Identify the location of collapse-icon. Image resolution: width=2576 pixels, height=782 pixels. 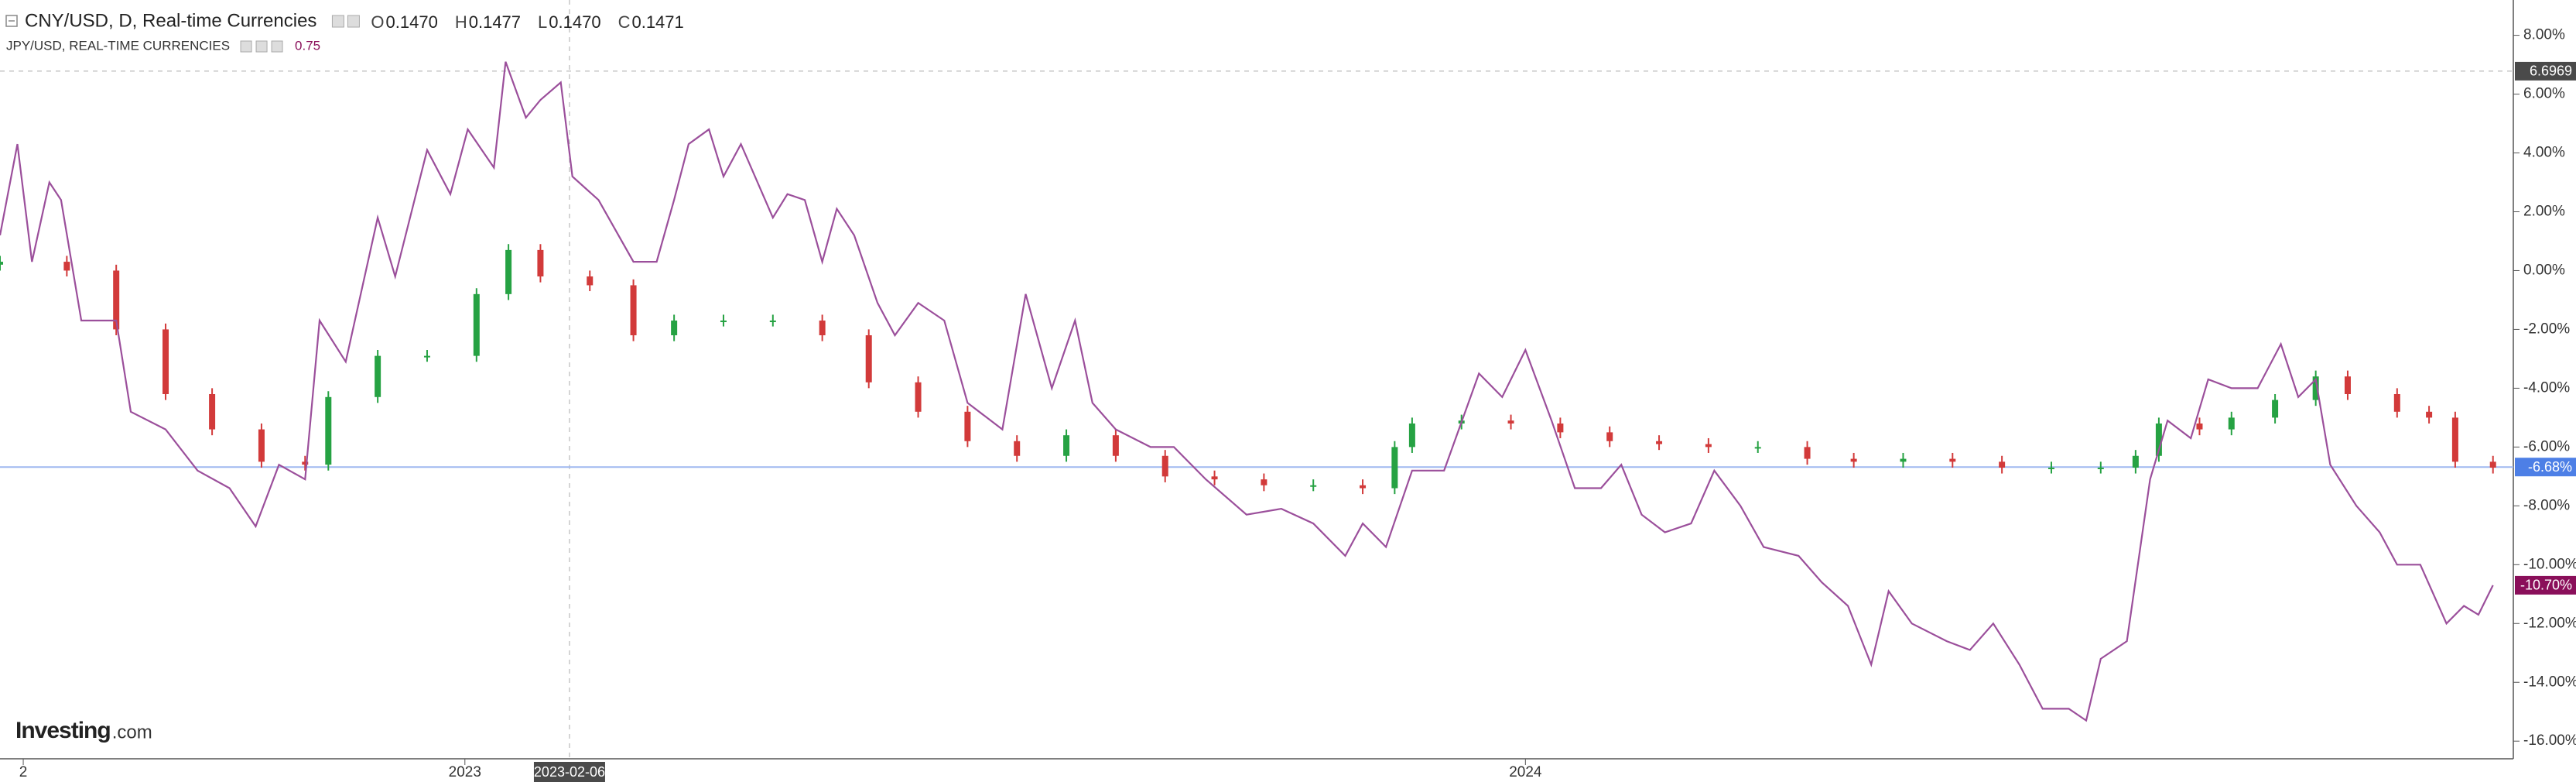
(12, 21).